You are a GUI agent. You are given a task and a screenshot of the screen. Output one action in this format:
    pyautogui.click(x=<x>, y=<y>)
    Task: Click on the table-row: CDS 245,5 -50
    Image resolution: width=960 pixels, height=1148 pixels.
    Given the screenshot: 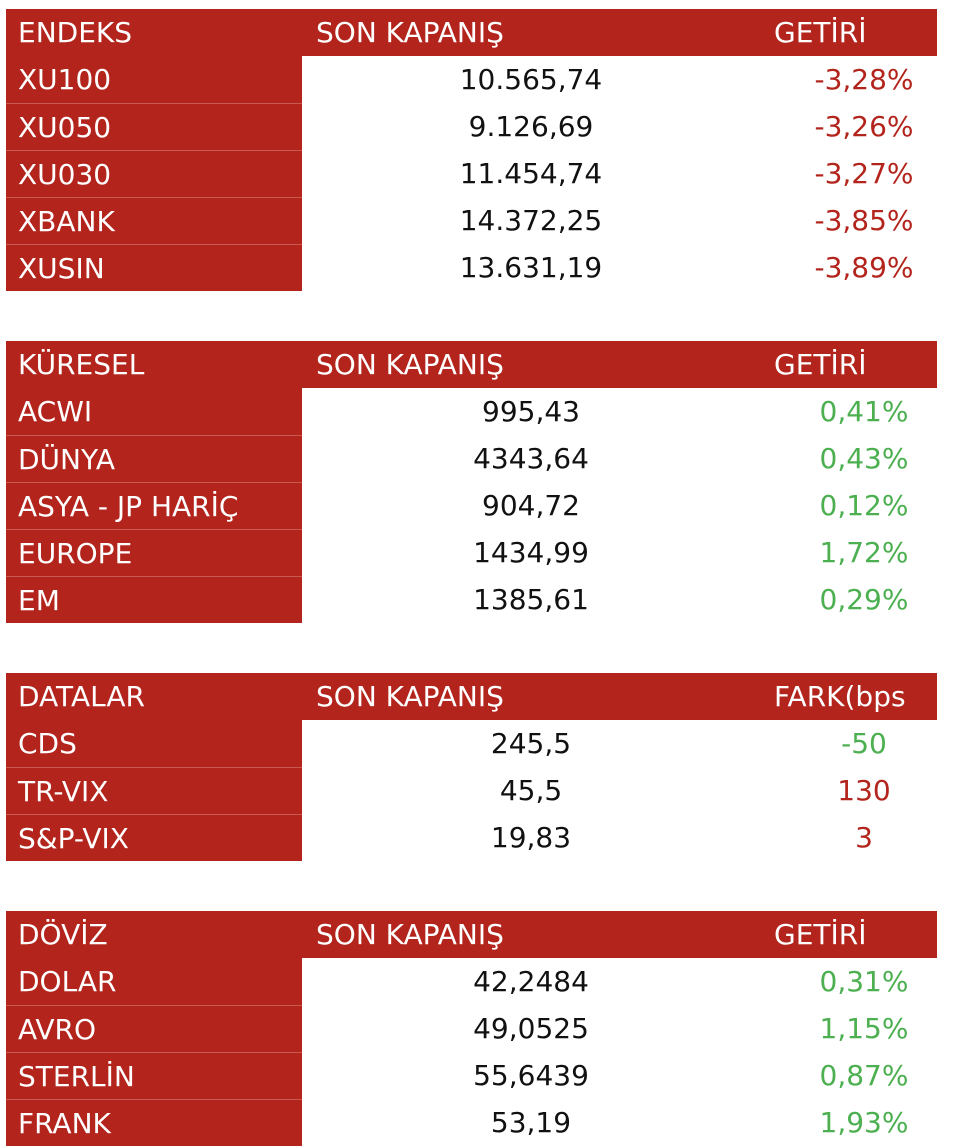 What is the action you would take?
    pyautogui.click(x=471, y=743)
    